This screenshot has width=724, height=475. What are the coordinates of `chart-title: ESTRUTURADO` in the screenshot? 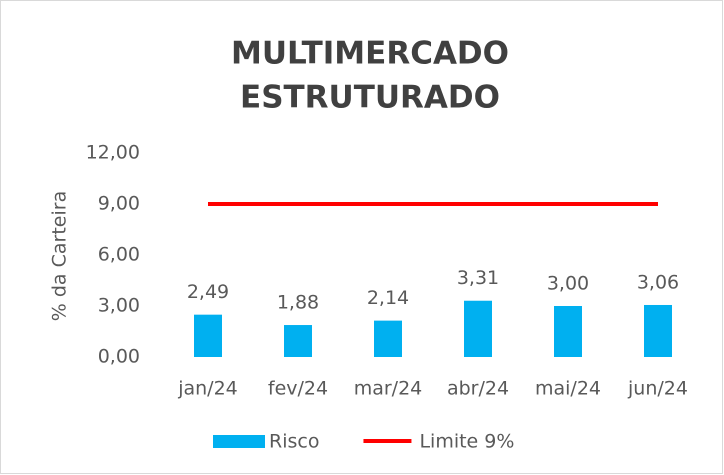 It's located at (370, 98).